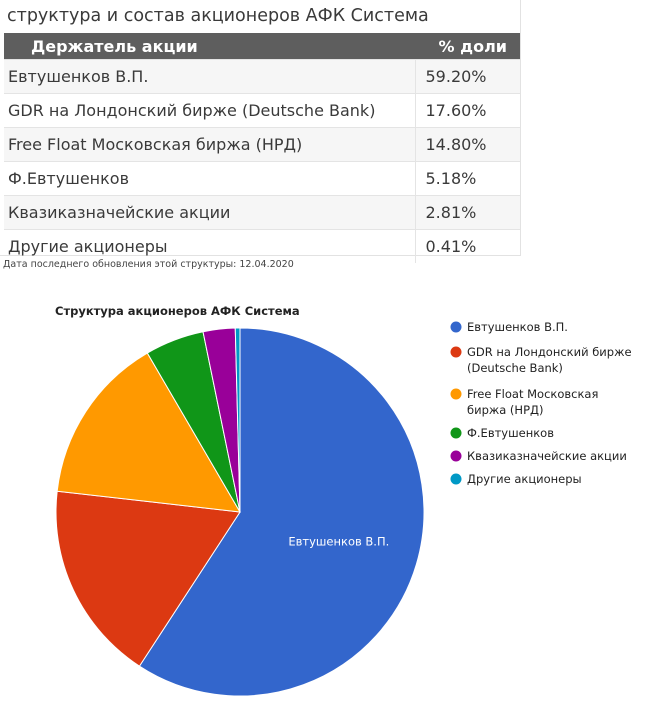 This screenshot has width=661, height=720. What do you see at coordinates (177, 311) in the screenshot?
I see `chart-title: Структура акционеров АФК Система` at bounding box center [177, 311].